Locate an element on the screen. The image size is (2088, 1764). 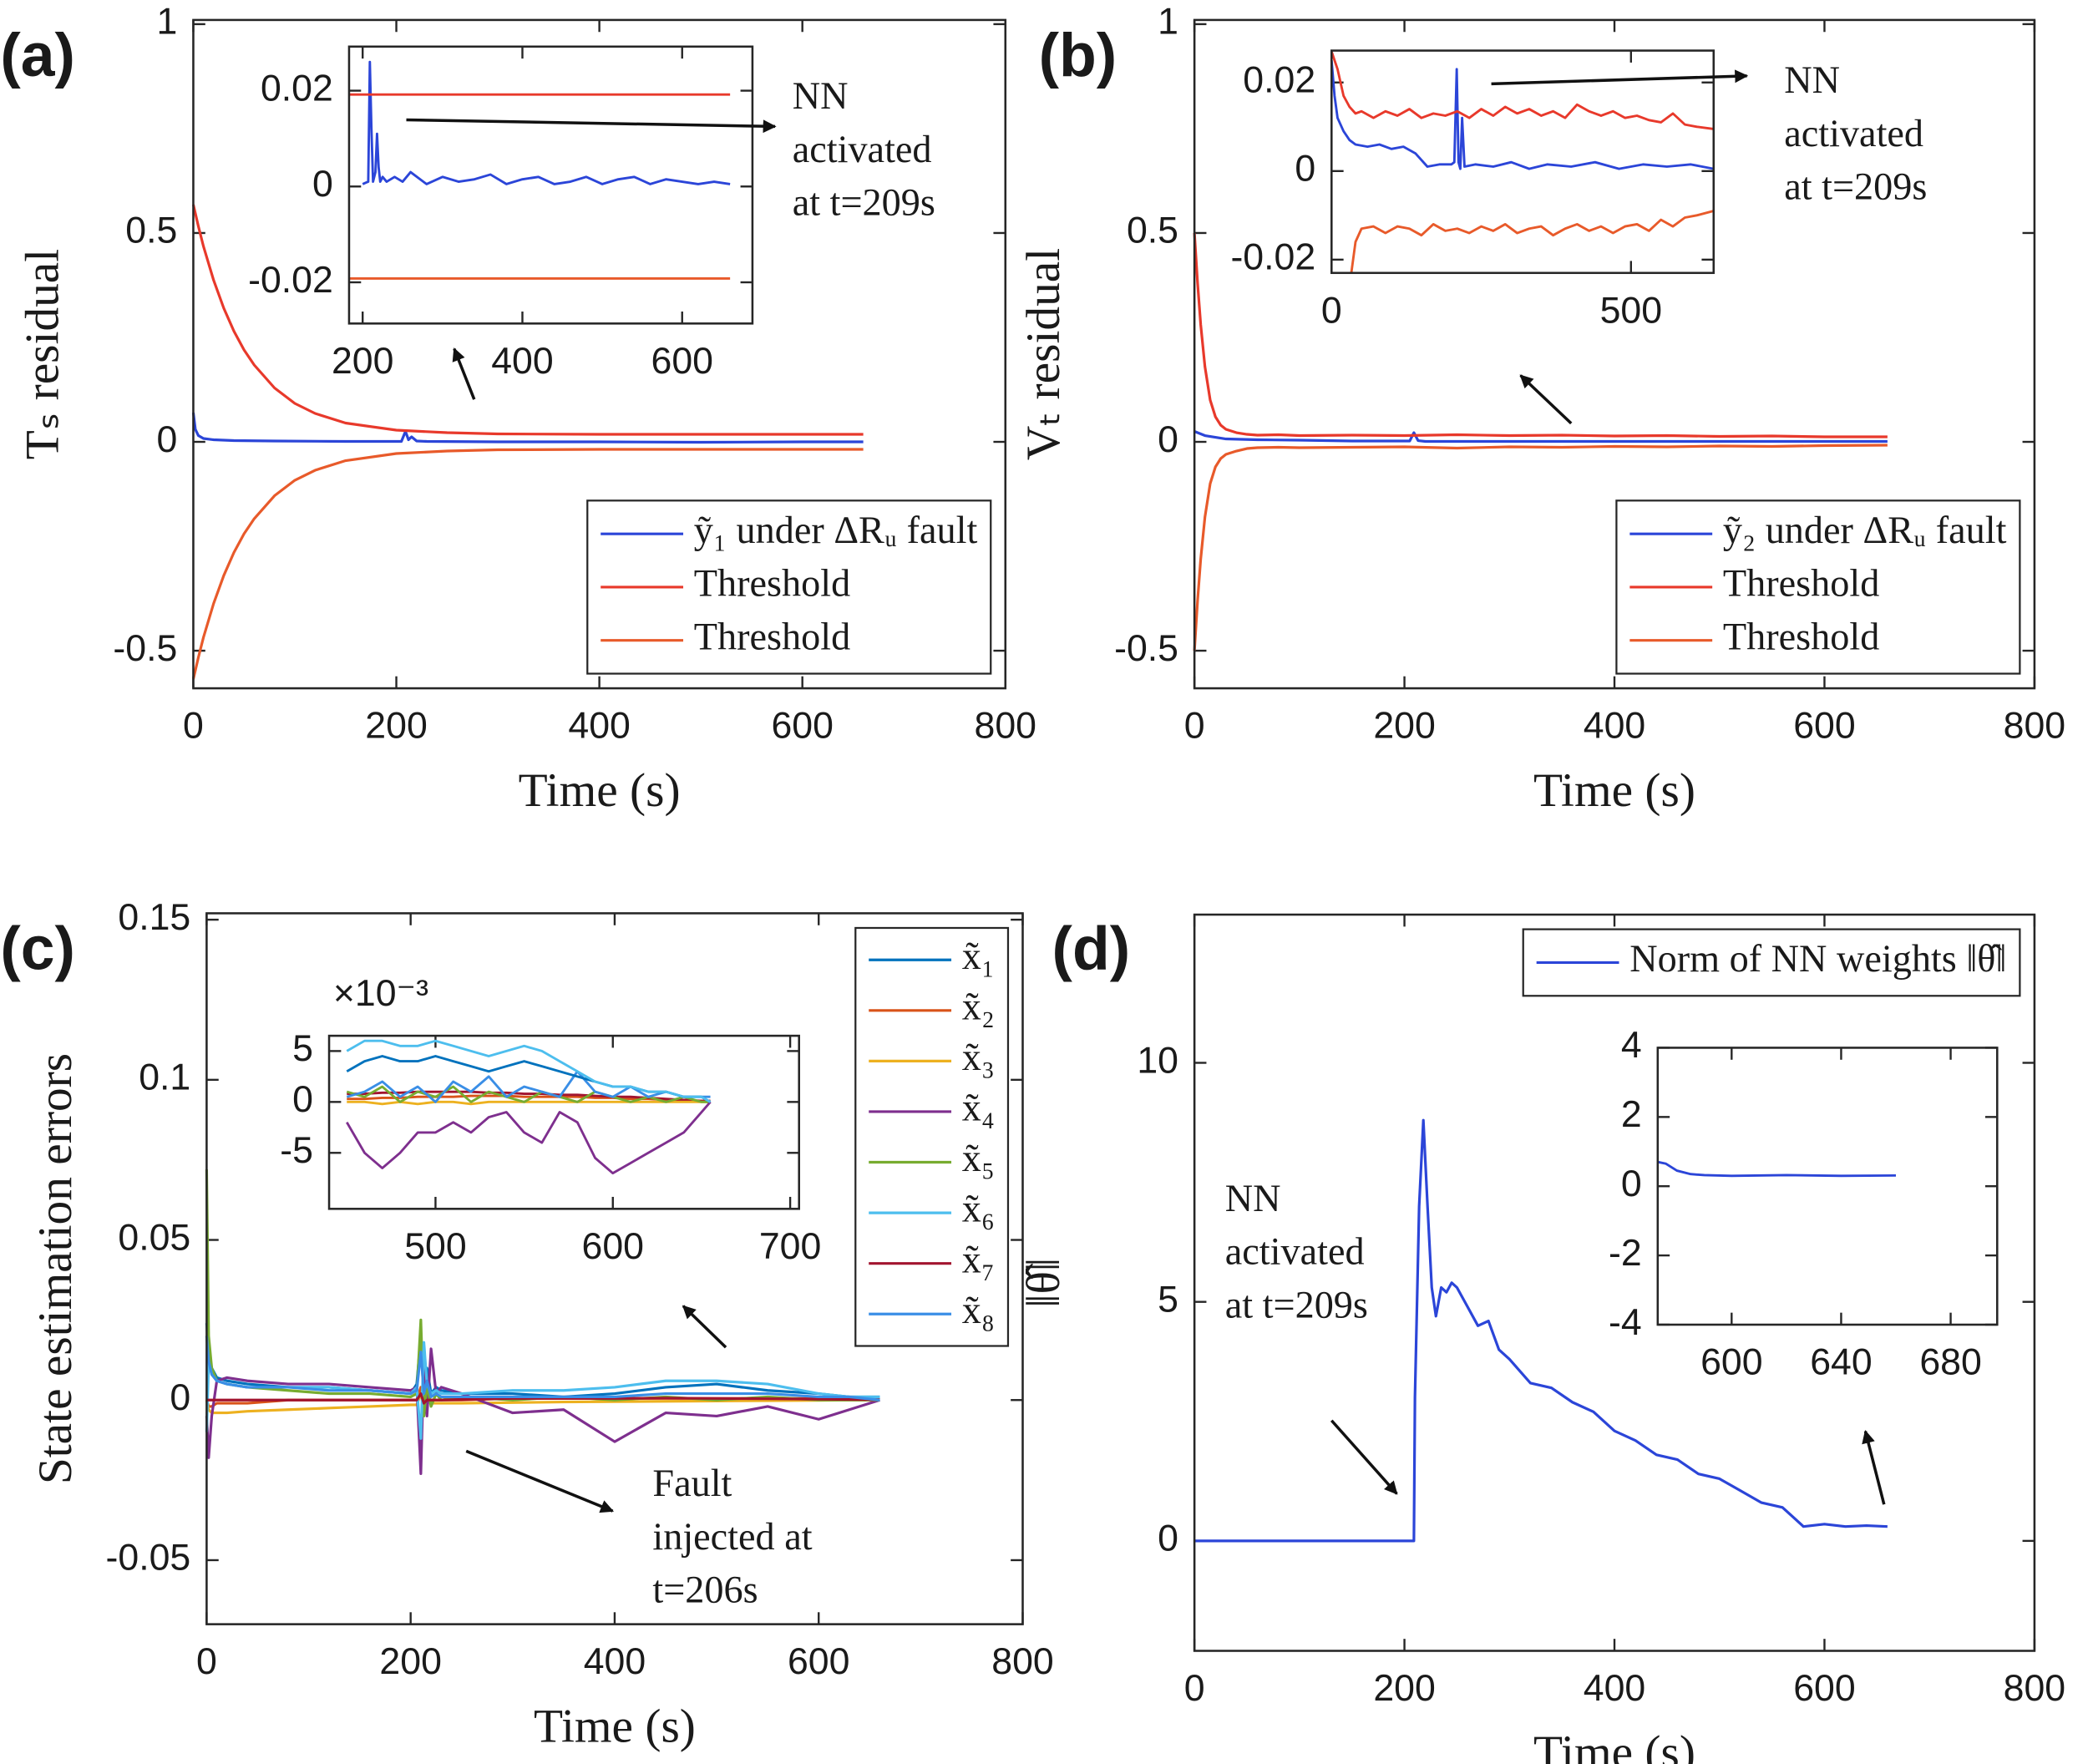
legend: Norm of NN weights ‖θ̂‖ is located at coordinates (1772, 962).